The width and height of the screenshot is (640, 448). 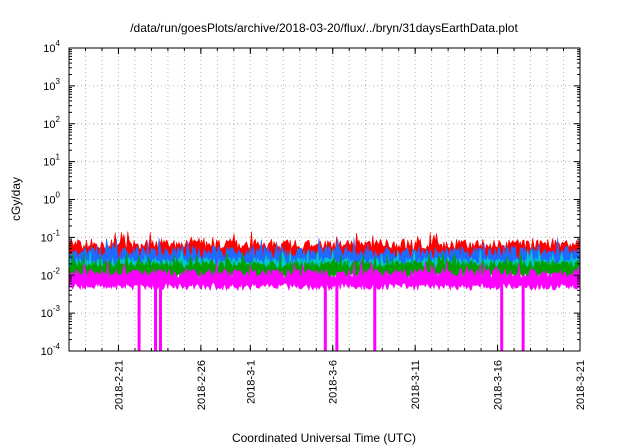 I want to click on x-tick-label: 2018-2-26, so click(x=202, y=385).